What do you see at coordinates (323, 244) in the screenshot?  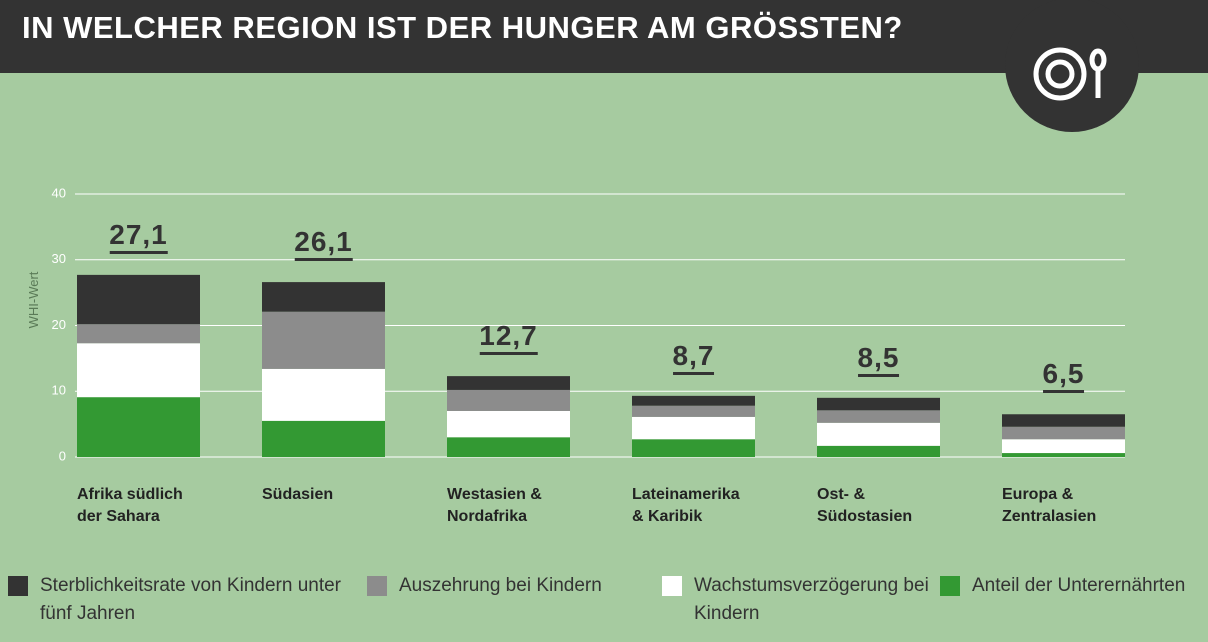 I see `total-label: 26,1` at bounding box center [323, 244].